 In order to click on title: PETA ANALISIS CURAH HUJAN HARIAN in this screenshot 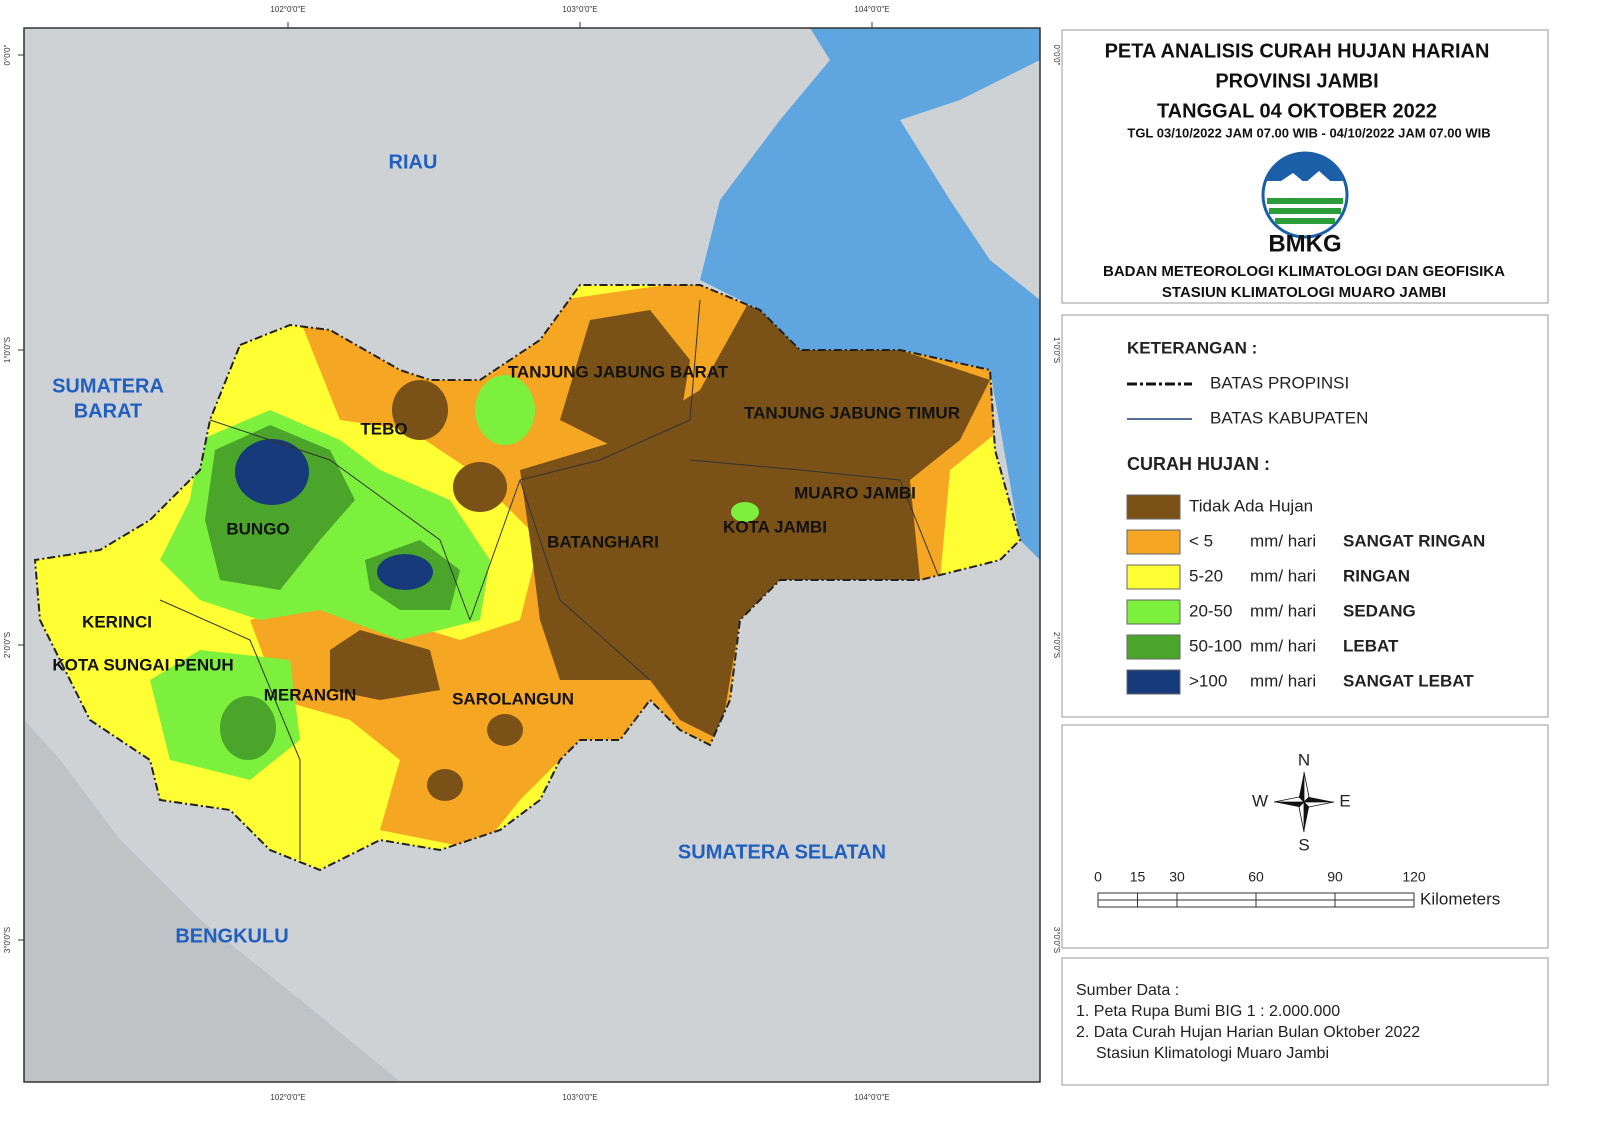, I will do `click(1297, 51)`.